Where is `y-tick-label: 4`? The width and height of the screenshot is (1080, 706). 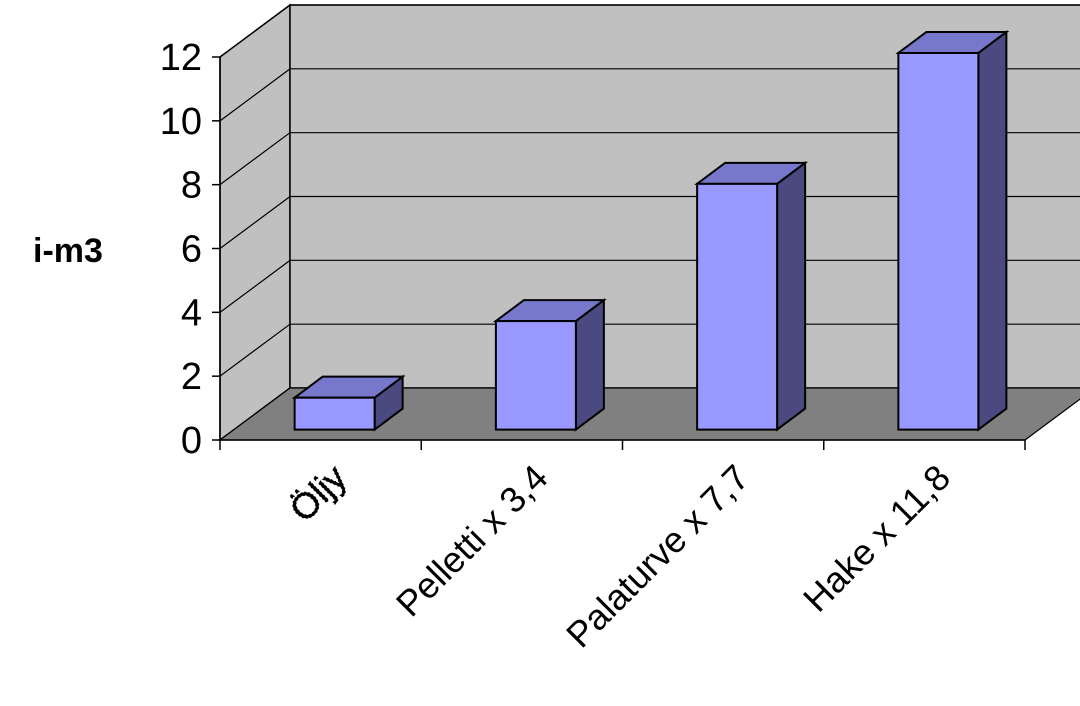
y-tick-label: 4 is located at coordinates (191, 313).